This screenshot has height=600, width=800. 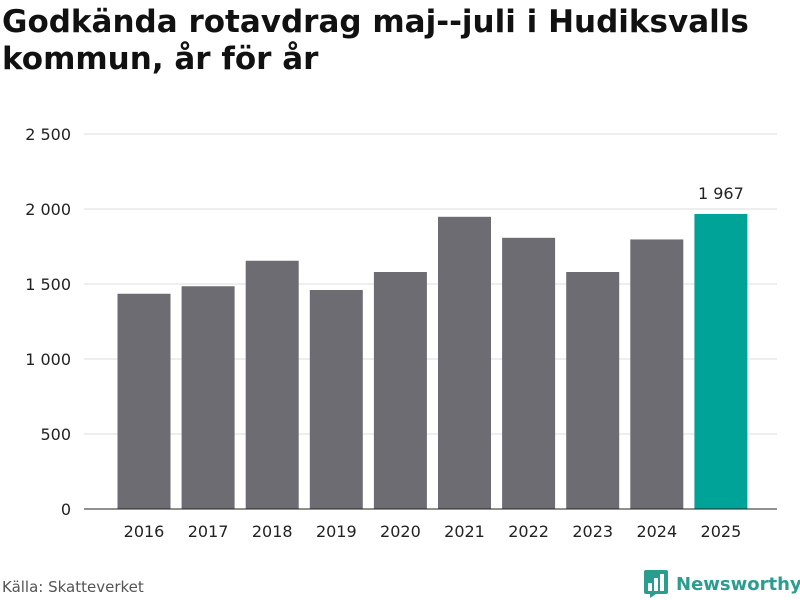 What do you see at coordinates (657, 374) in the screenshot?
I see `bar-2024` at bounding box center [657, 374].